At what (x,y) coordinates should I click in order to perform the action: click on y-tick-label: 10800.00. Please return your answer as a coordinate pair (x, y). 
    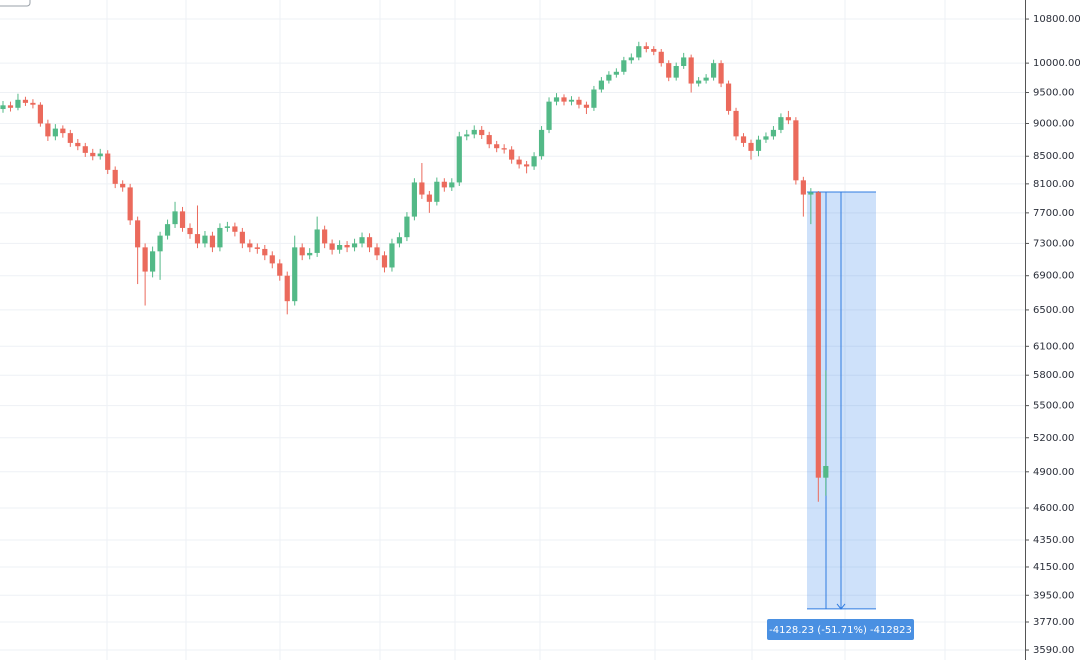
    Looking at the image, I should click on (1056, 19).